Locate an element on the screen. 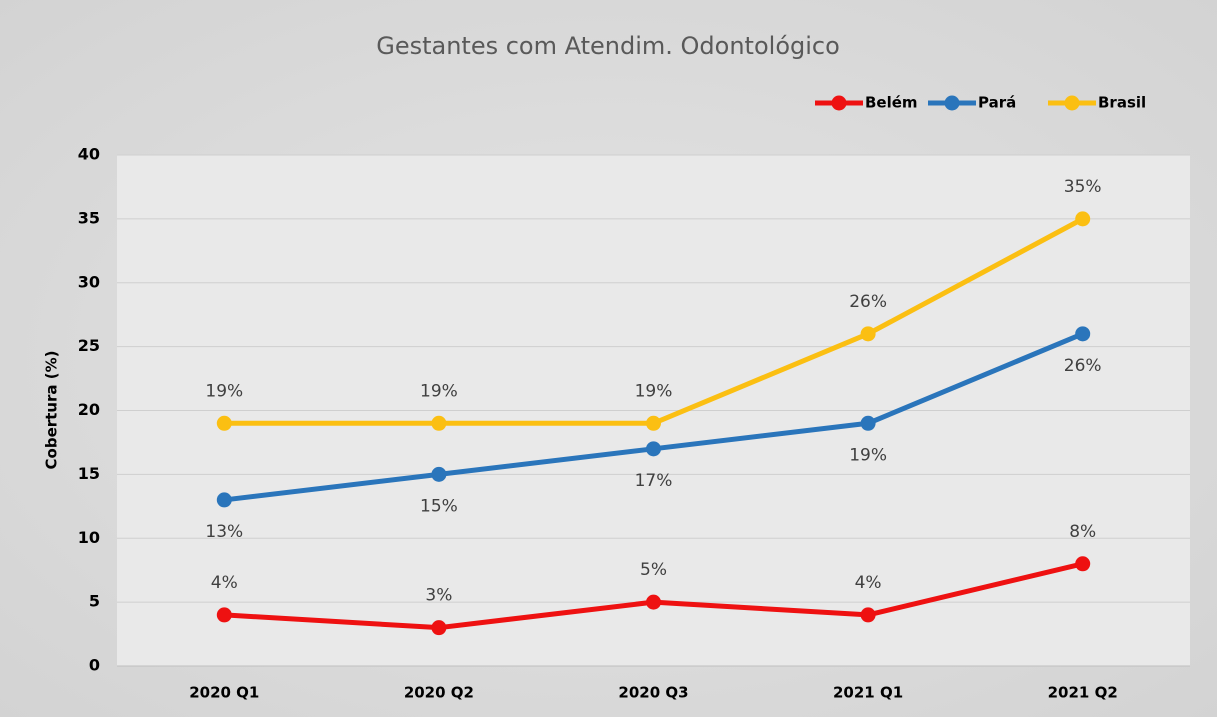 Image resolution: width=1217 pixels, height=717 pixels. y-tick-label: 15 is located at coordinates (89, 473).